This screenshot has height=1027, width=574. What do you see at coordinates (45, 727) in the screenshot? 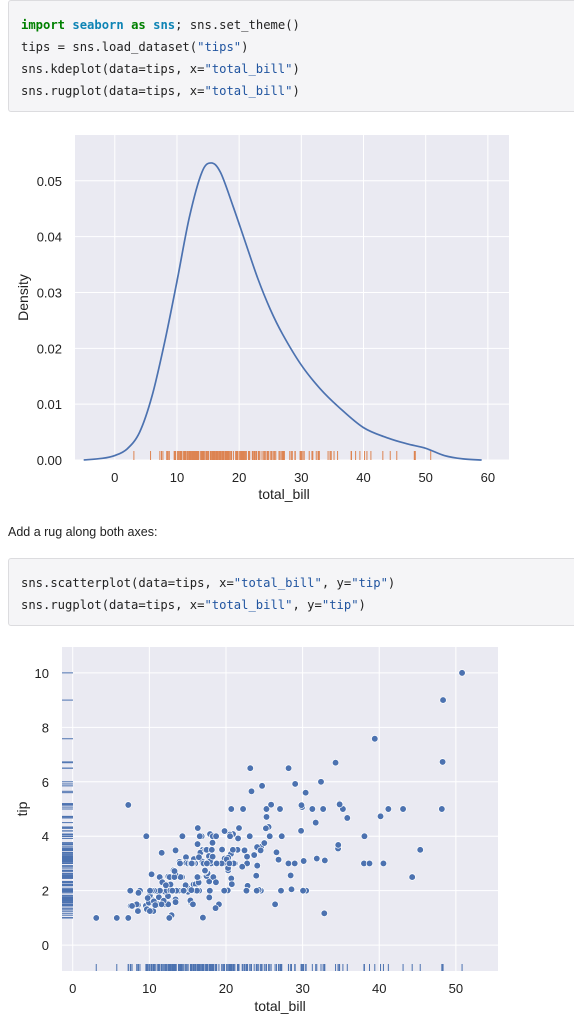
I see `y-tick-label: 8` at bounding box center [45, 727].